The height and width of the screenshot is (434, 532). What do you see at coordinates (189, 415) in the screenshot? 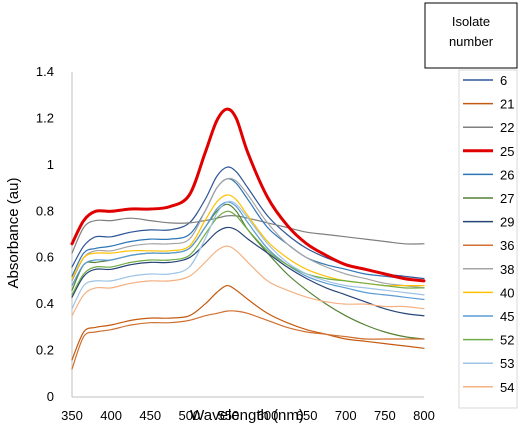
I see `x-tick-label: 500` at bounding box center [189, 415].